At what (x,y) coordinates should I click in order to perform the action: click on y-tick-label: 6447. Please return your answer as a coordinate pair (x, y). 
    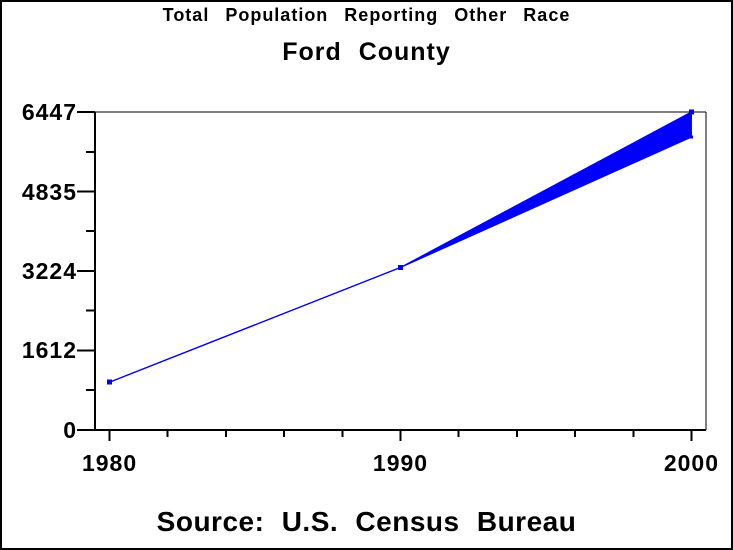
    Looking at the image, I should click on (49, 112).